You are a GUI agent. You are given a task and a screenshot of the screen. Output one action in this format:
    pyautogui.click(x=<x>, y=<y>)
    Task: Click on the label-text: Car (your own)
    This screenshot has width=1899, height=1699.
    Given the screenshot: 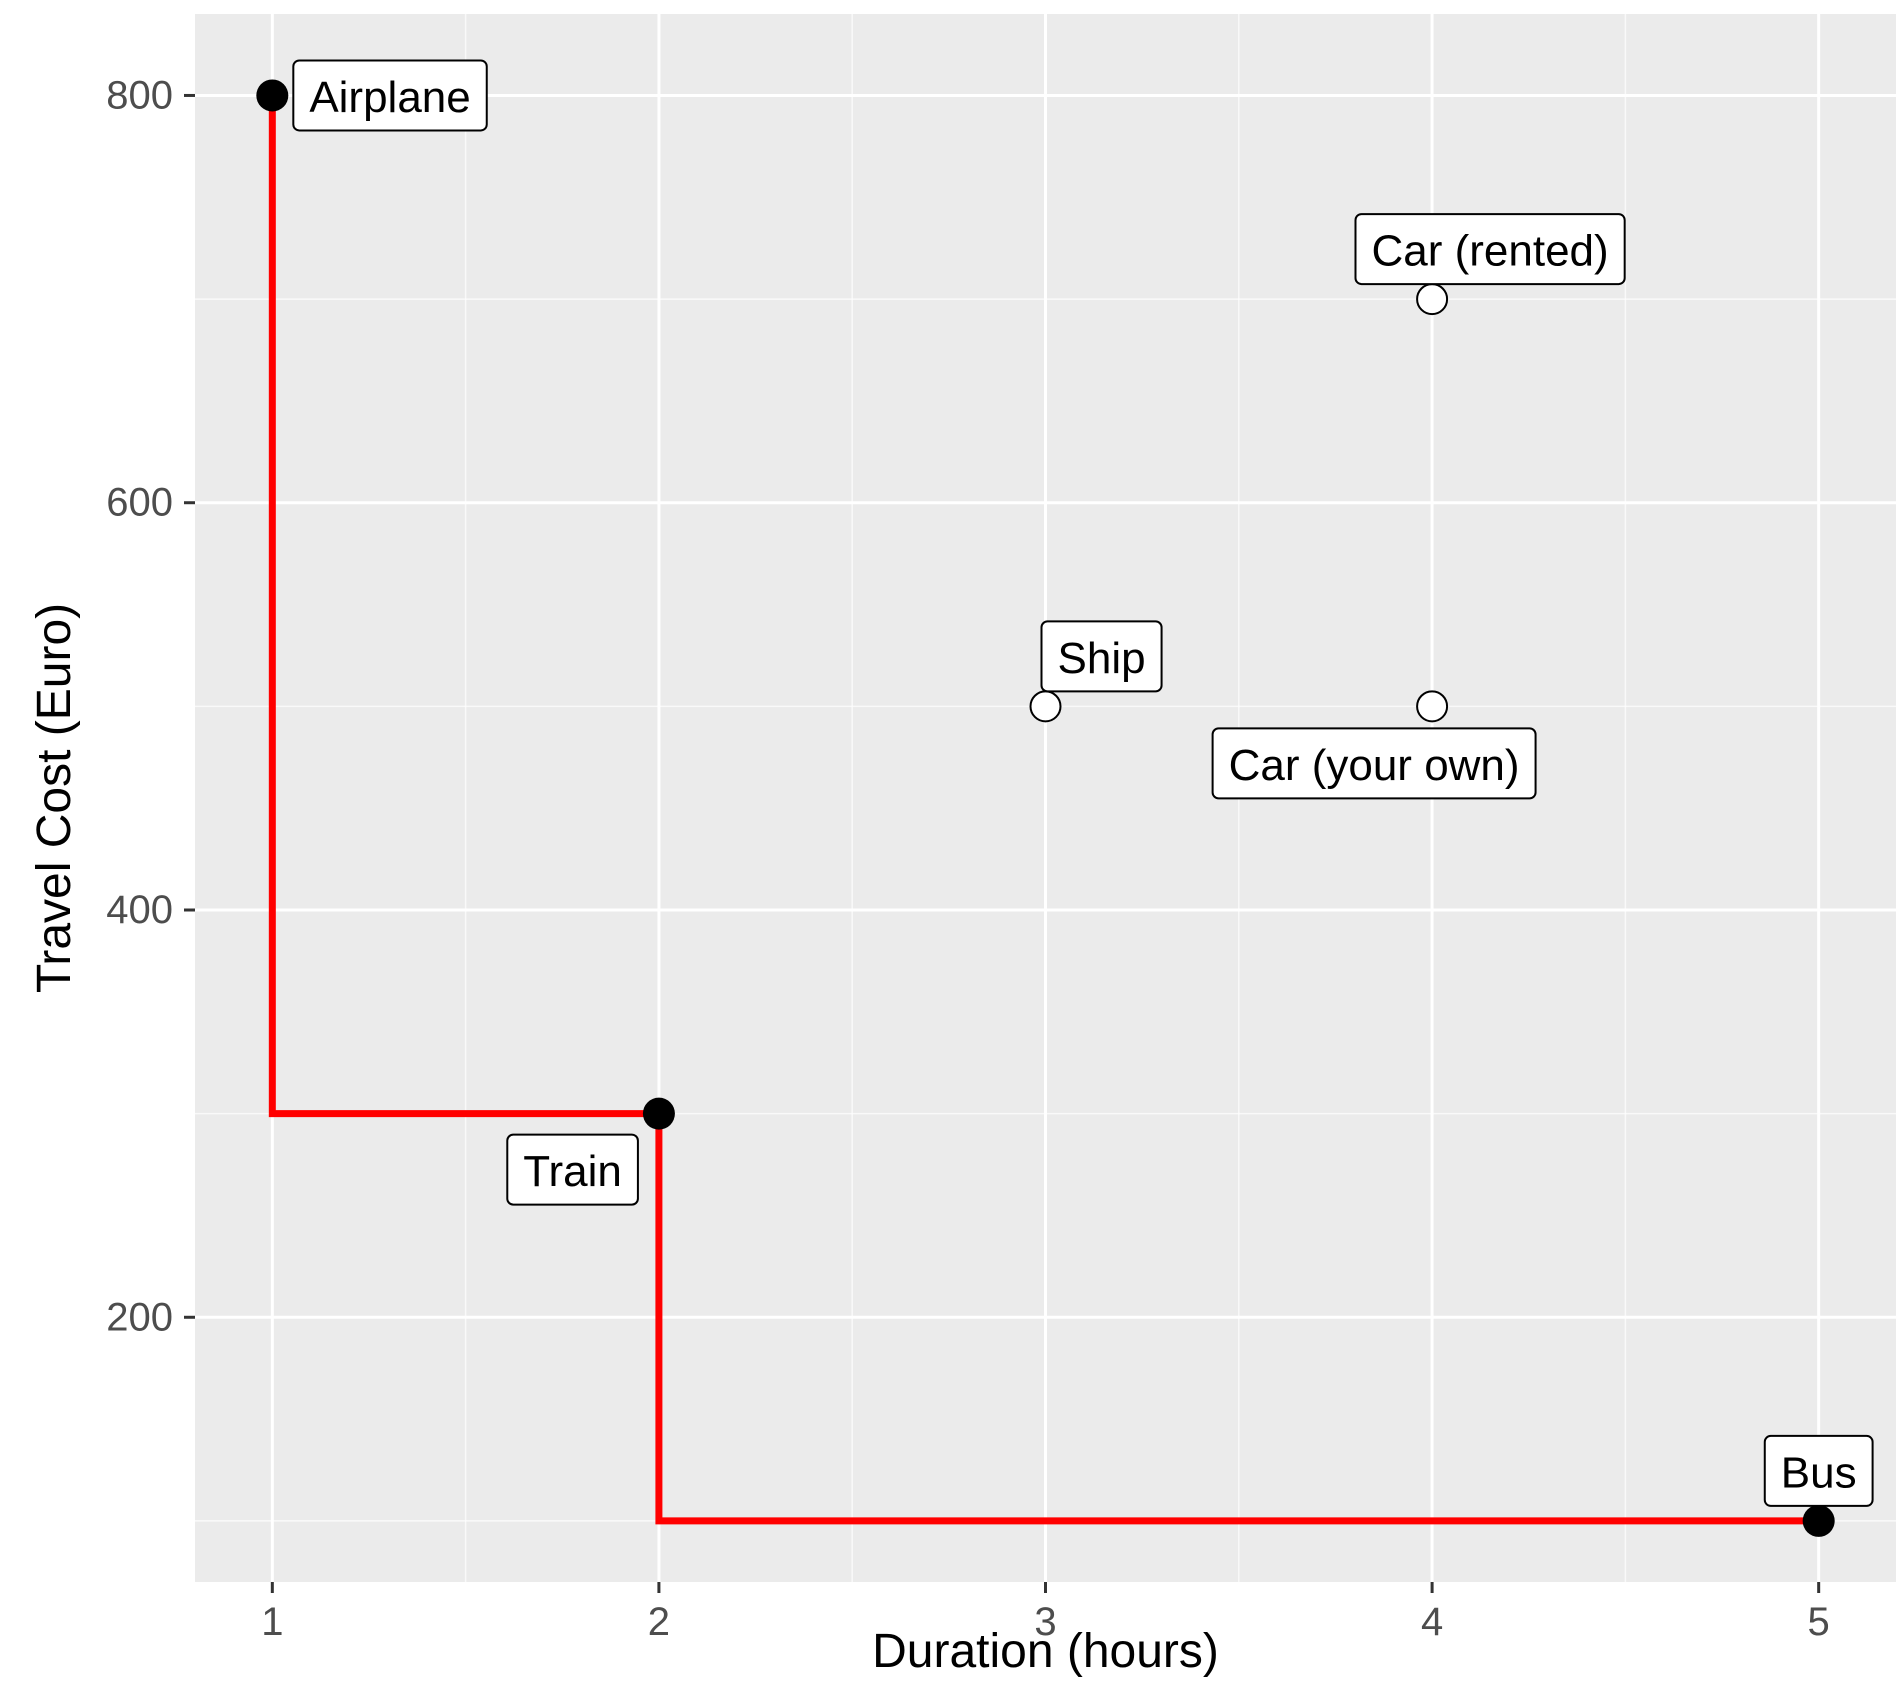 What is the action you would take?
    pyautogui.click(x=1374, y=765)
    